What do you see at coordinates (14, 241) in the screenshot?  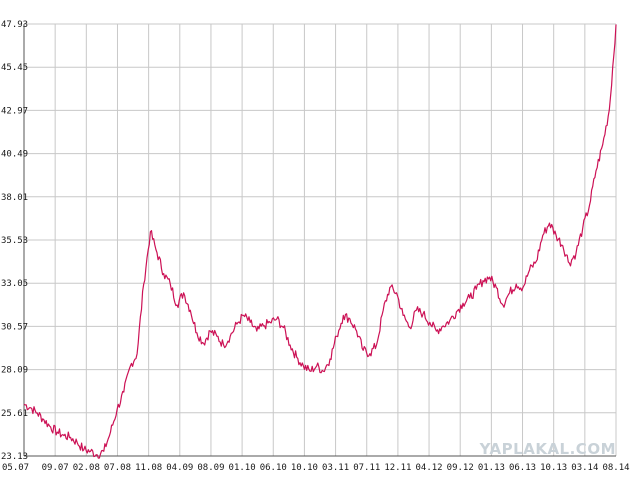 I see `y-tick-label: 35.53` at bounding box center [14, 241].